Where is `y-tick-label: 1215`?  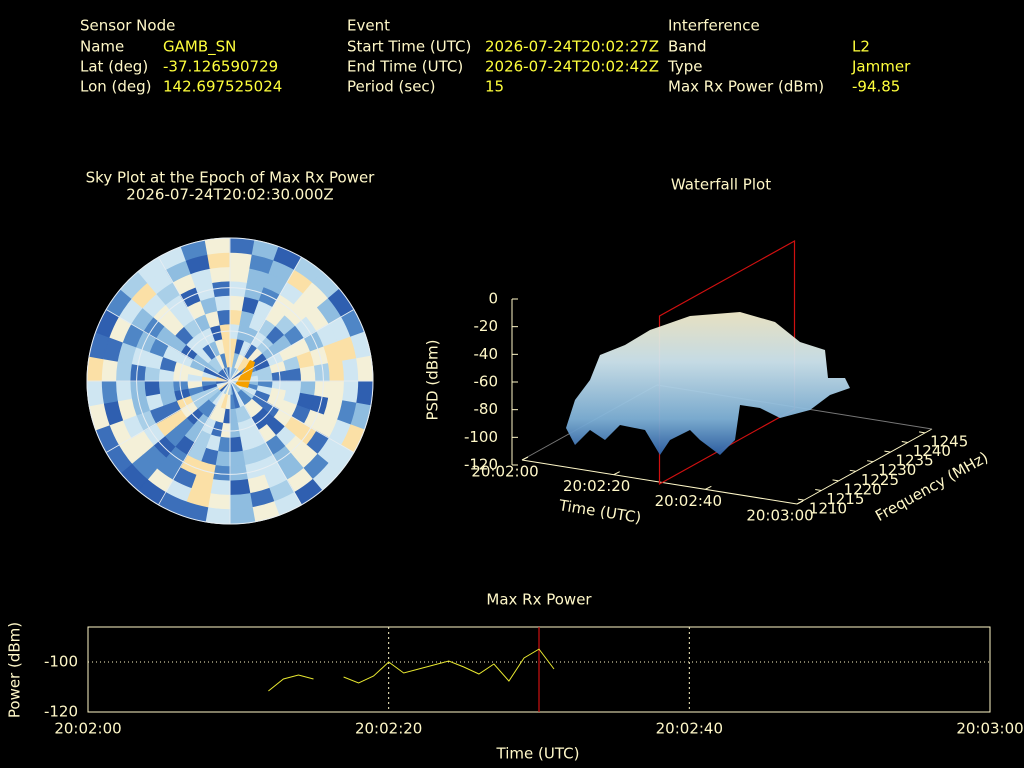 y-tick-label: 1215 is located at coordinates (845, 499).